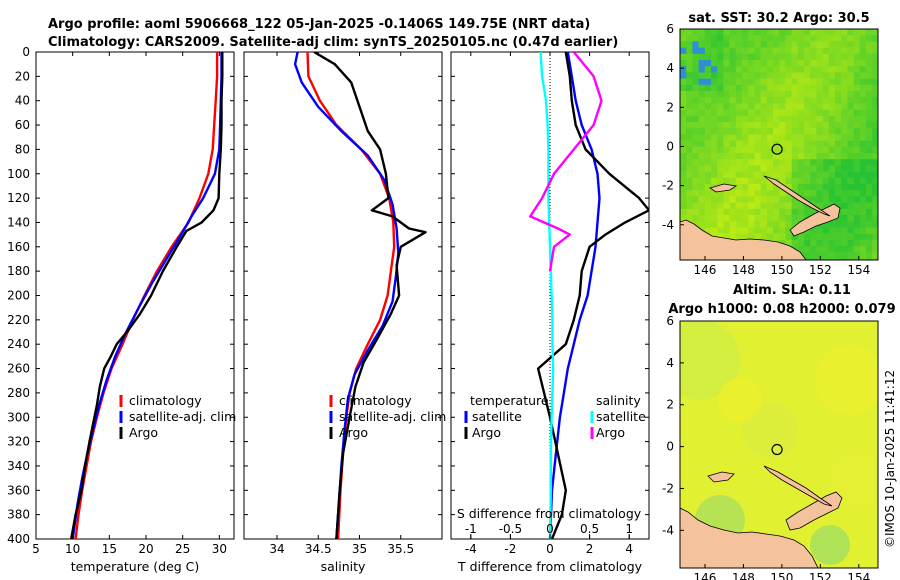 The height and width of the screenshot is (580, 900). What do you see at coordinates (509, 400) in the screenshot?
I see `legend-title-temperature: temperature` at bounding box center [509, 400].